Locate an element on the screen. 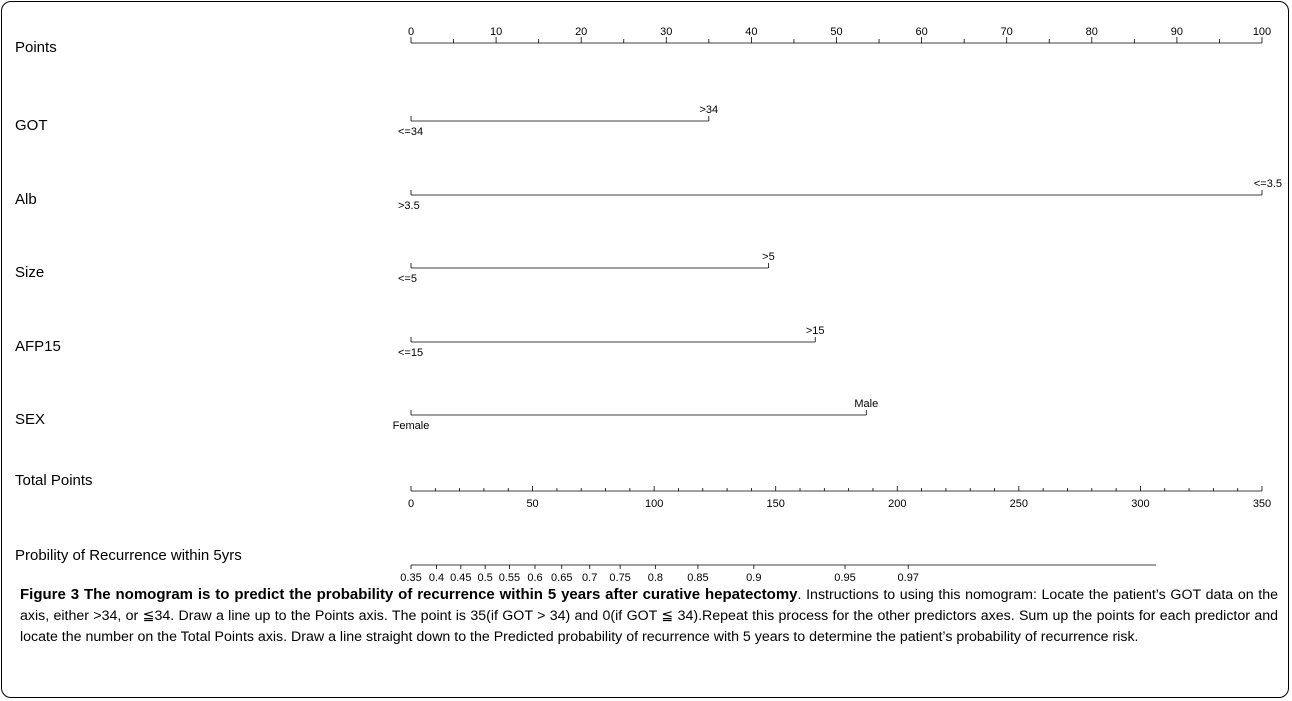 This screenshot has height=701, width=1292. probability-tick-label: 0.75 is located at coordinates (619, 577).